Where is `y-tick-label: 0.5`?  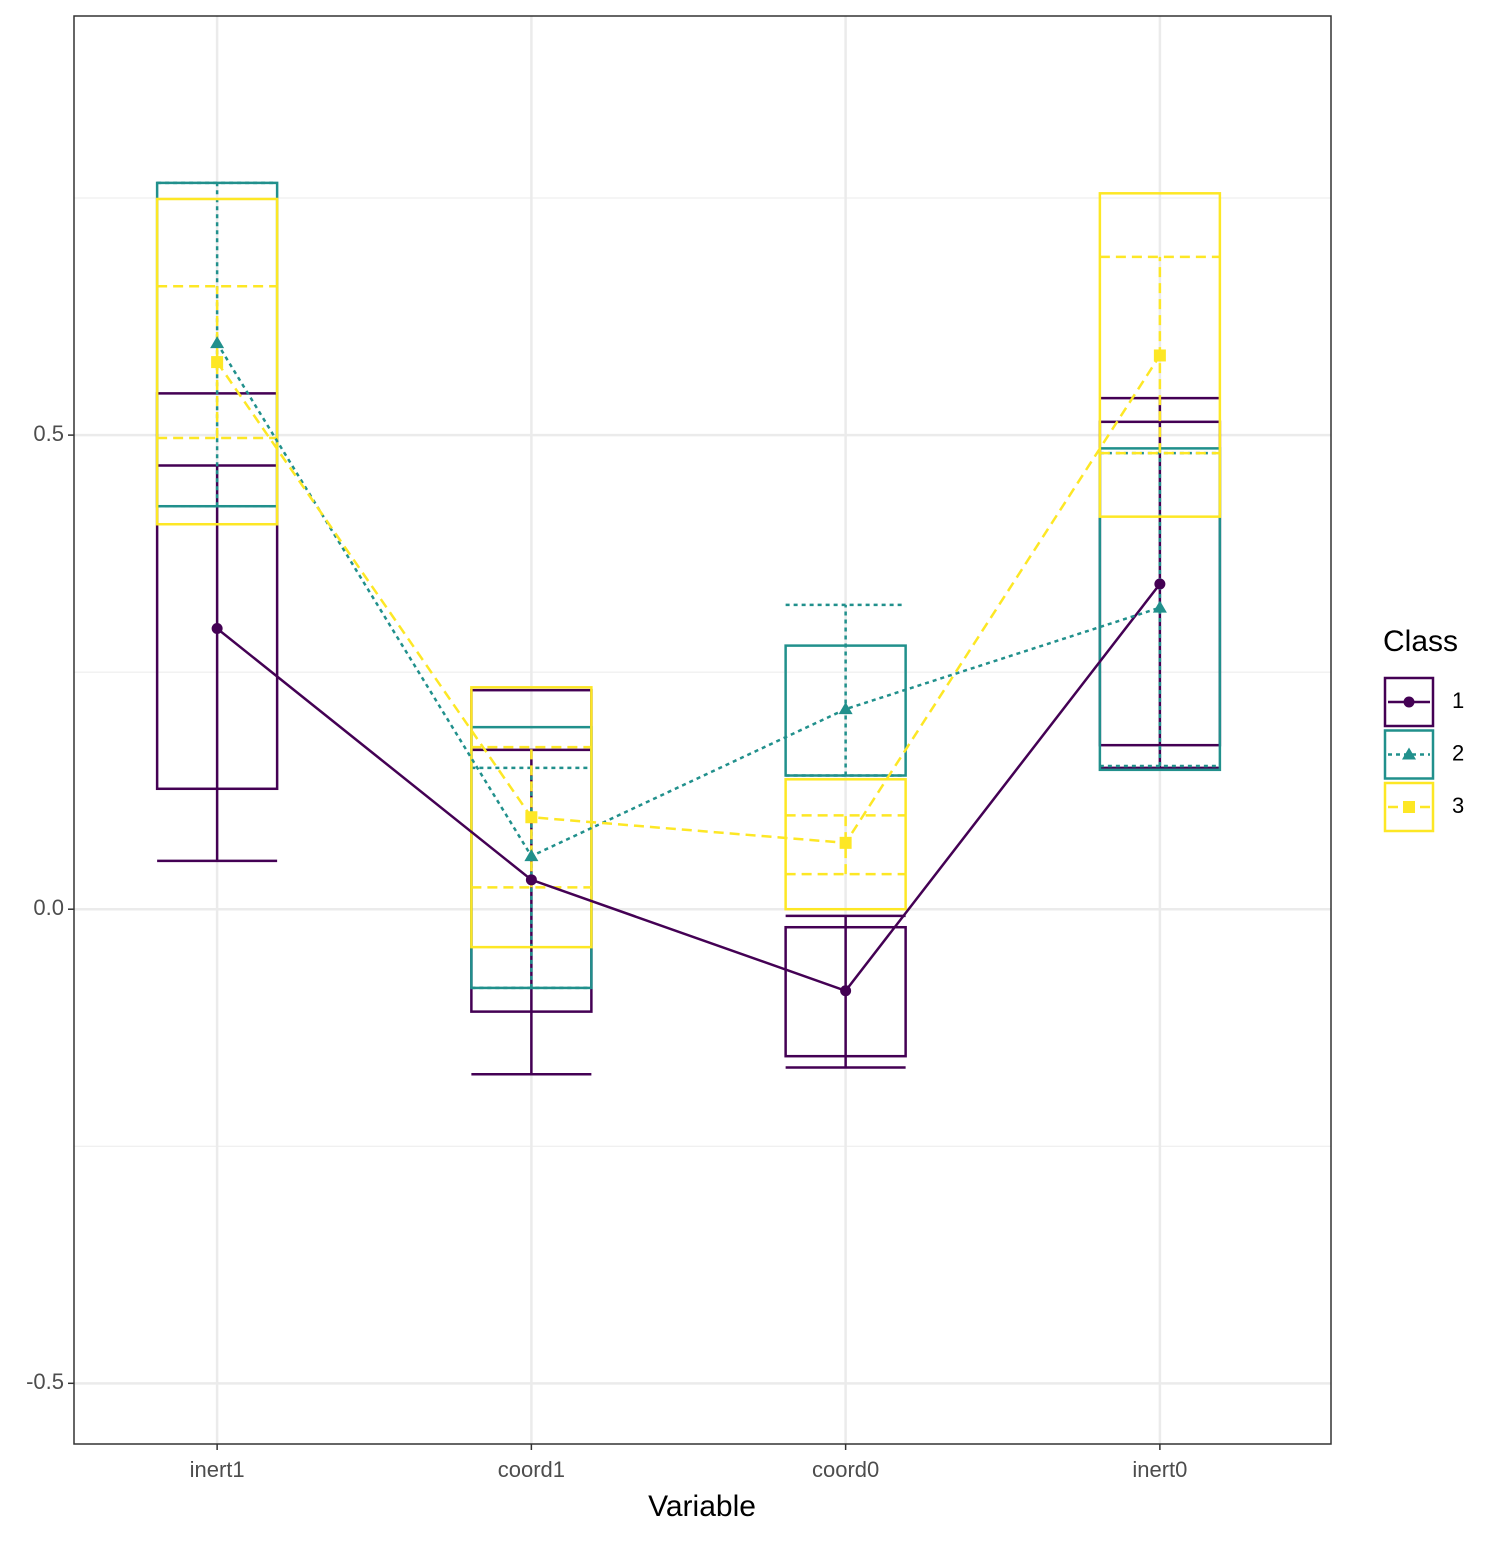
y-tick-label: 0.5 is located at coordinates (48, 433).